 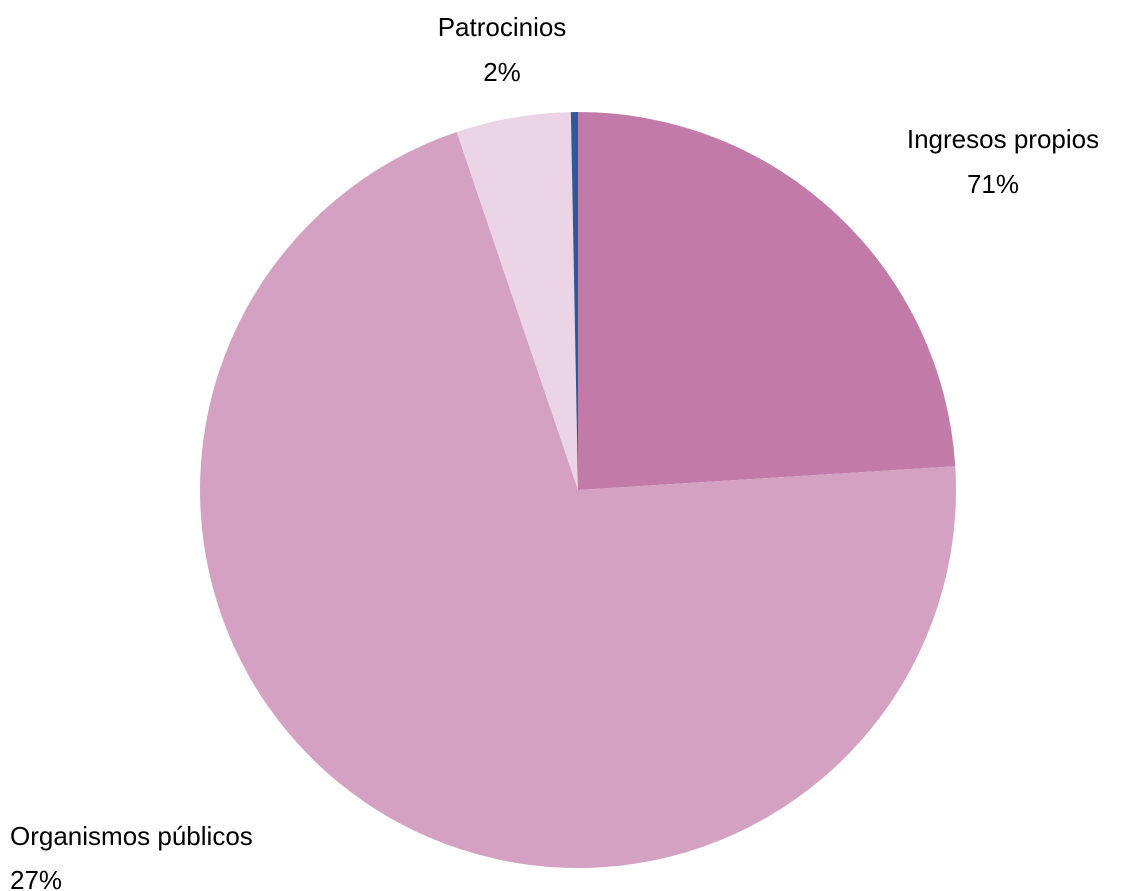 What do you see at coordinates (131, 836) in the screenshot?
I see `label-organismos-publicos-name: Organismos públicos` at bounding box center [131, 836].